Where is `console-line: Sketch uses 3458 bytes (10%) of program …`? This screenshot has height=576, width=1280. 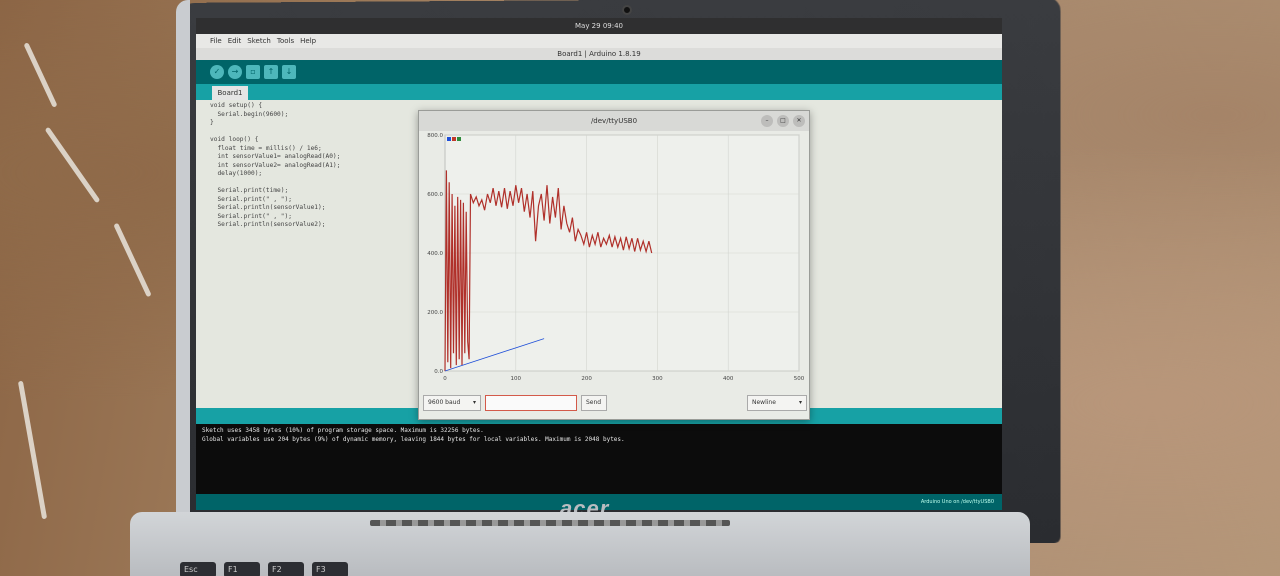
console-line: Sketch uses 3458 bytes (10%) of program … is located at coordinates (343, 430).